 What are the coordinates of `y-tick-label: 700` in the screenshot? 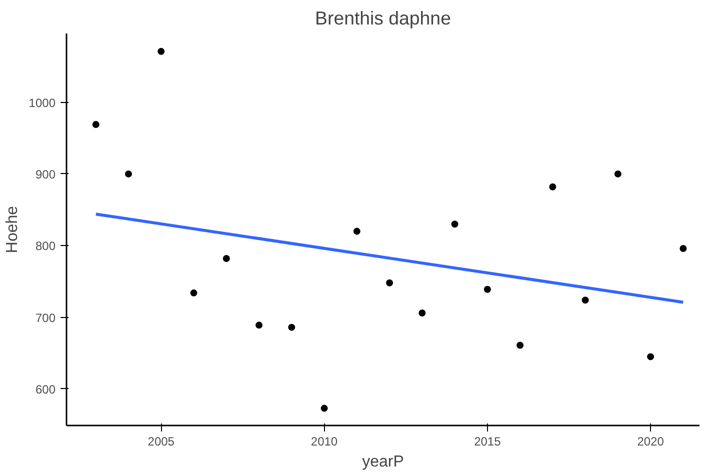 It's located at (45, 317).